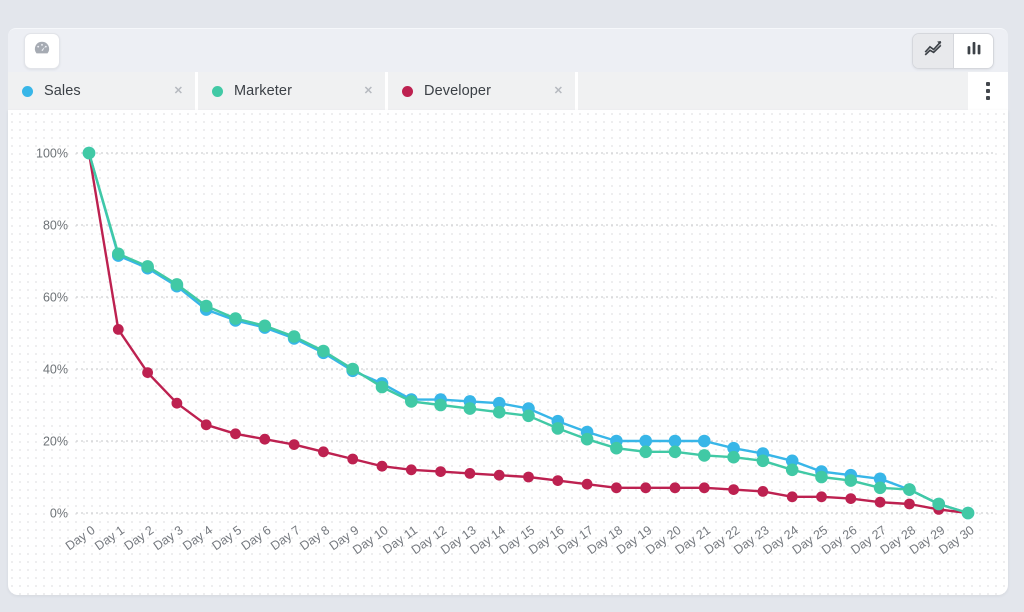  What do you see at coordinates (55, 370) in the screenshot?
I see `y-axis-tick-label: 40%` at bounding box center [55, 370].